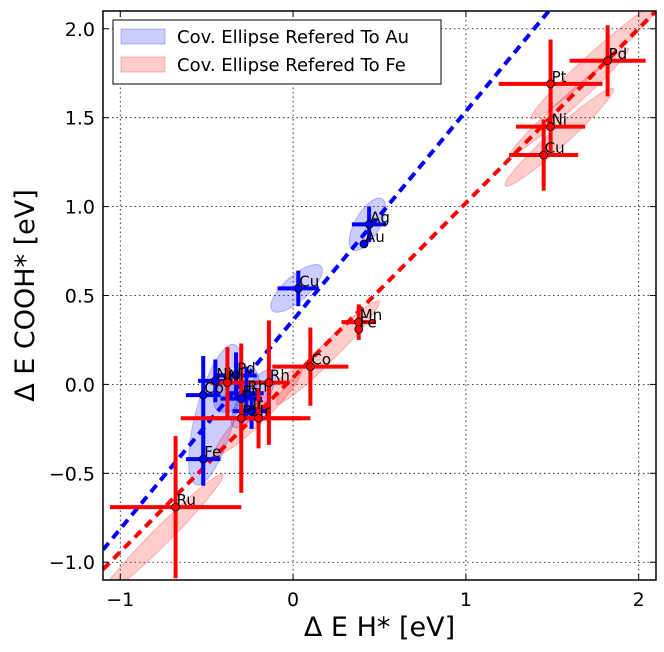 The image size is (664, 652). Describe the element at coordinates (80, 208) in the screenshot. I see `y-tick-label: 1.0` at that location.